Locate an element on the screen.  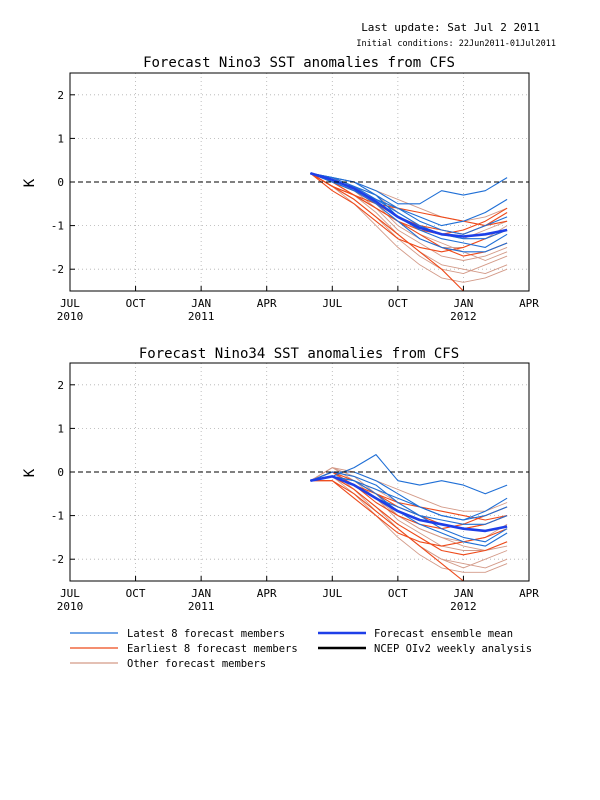
legend-item-mean: Forecast ensemble mean is located at coordinates (415, 634).